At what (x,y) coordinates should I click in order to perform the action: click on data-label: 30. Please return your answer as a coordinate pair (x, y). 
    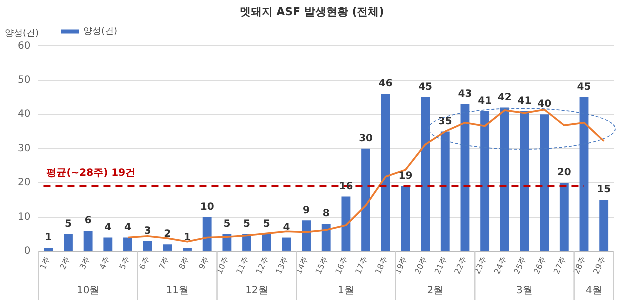
    Looking at the image, I should click on (366, 138).